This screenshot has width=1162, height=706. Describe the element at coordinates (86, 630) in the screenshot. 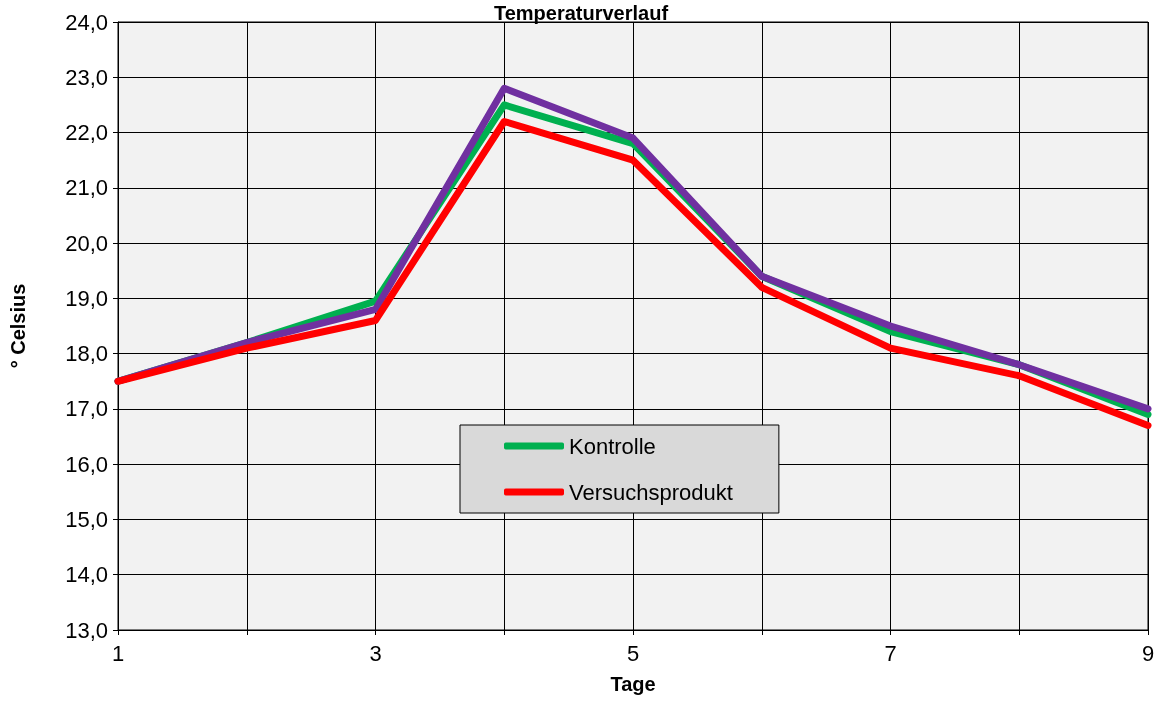

I see `y-tick-label: 13,0` at that location.